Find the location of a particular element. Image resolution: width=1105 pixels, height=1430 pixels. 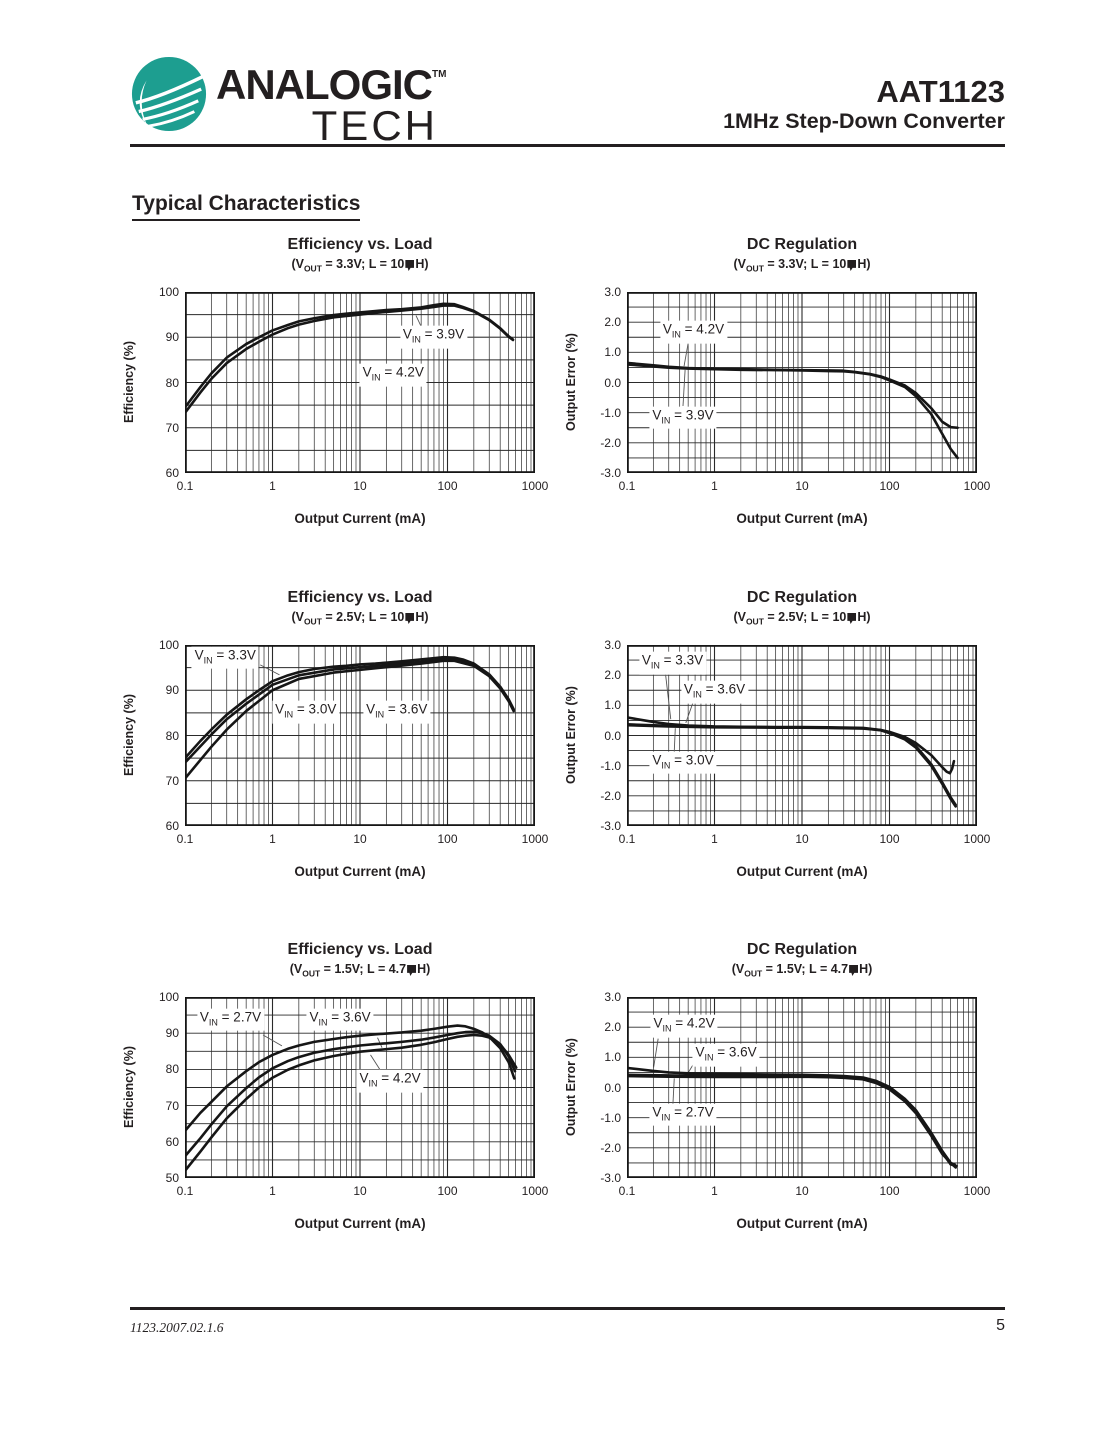

product-title: 1MHz Step-Down Converter is located at coordinates (864, 121).